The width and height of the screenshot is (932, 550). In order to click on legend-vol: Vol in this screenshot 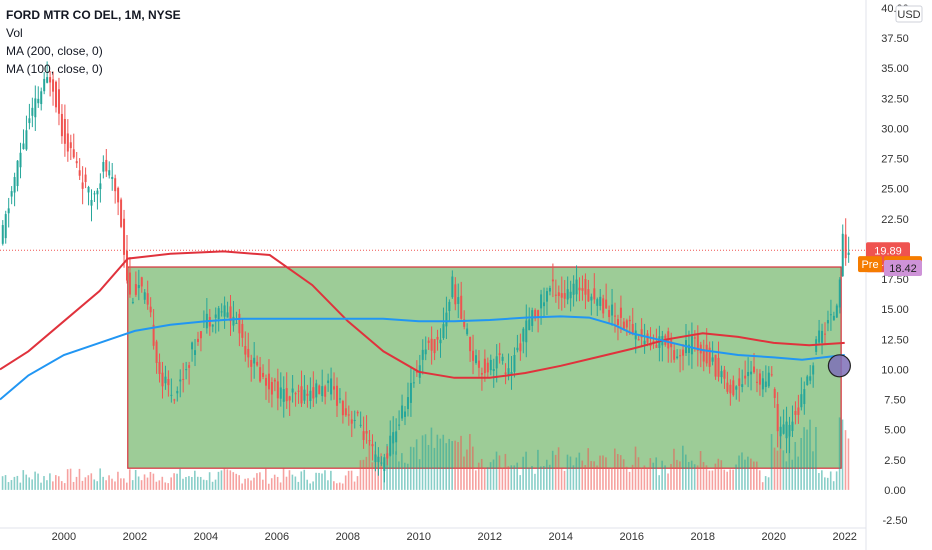, I will do `click(14, 33)`.